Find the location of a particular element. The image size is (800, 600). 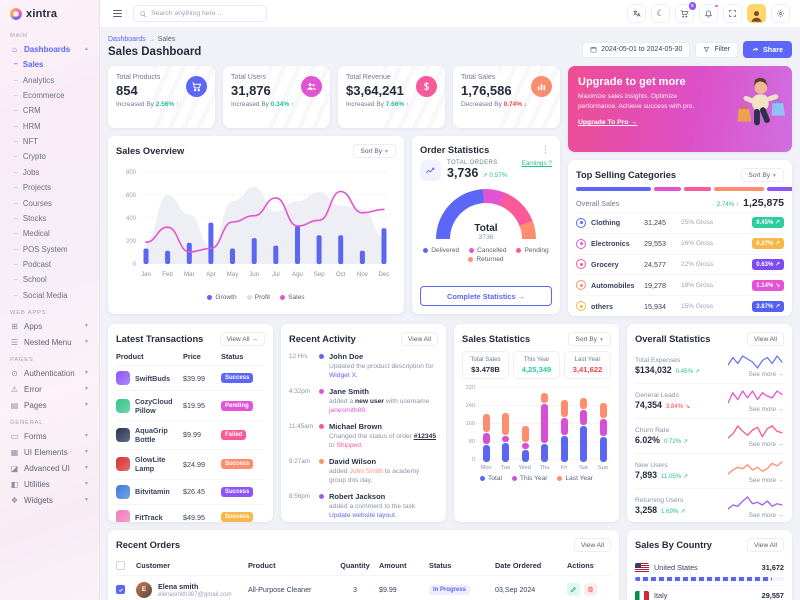

sidebar-subitem-crypto: – Crypto is located at coordinates (49, 156).